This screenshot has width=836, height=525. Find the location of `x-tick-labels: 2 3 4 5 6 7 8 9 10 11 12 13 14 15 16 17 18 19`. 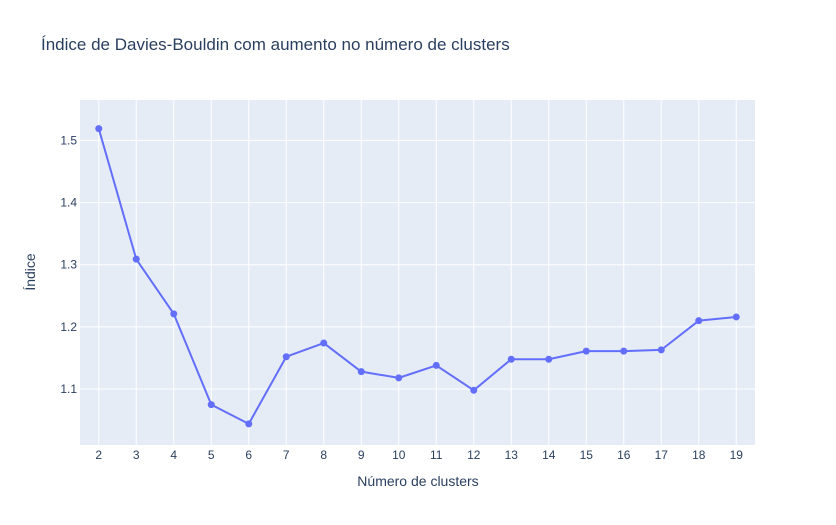

x-tick-labels: 2 3 4 5 6 7 8 9 10 11 12 13 14 15 16 17 18 19 is located at coordinates (419, 455).